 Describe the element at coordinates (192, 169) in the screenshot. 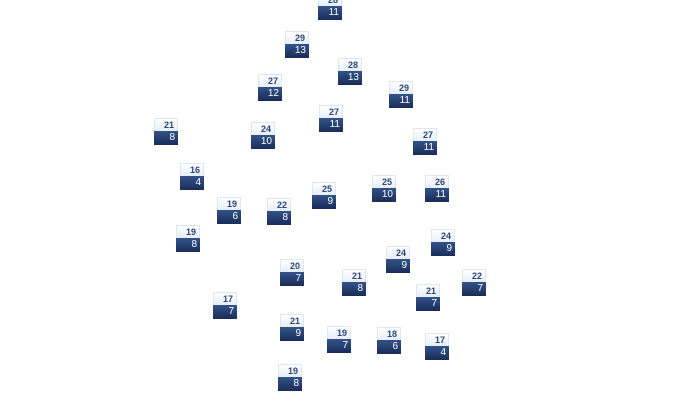

I see `high-temperature: 16` at that location.